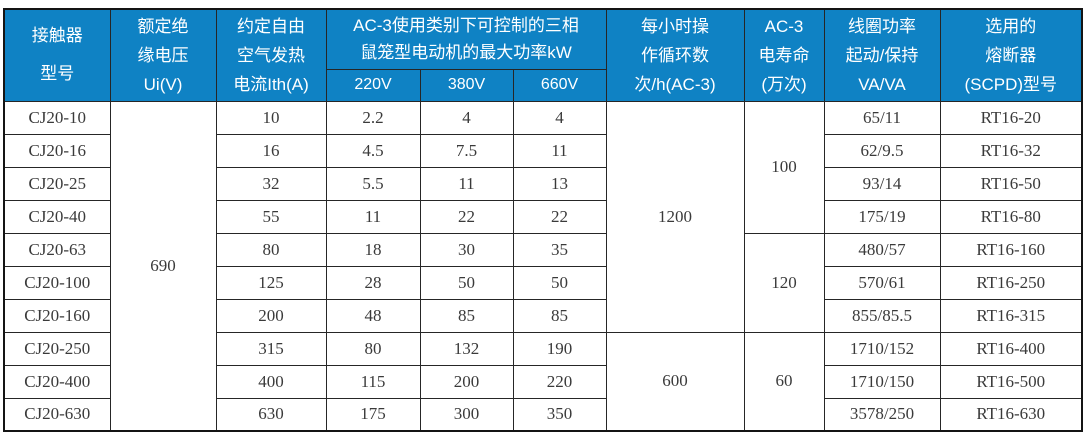 This screenshot has width=1085, height=440. I want to click on table-row: CJ20-16 16 4.5 7.5 11 62/9.5 RT16-32, so click(543, 150).